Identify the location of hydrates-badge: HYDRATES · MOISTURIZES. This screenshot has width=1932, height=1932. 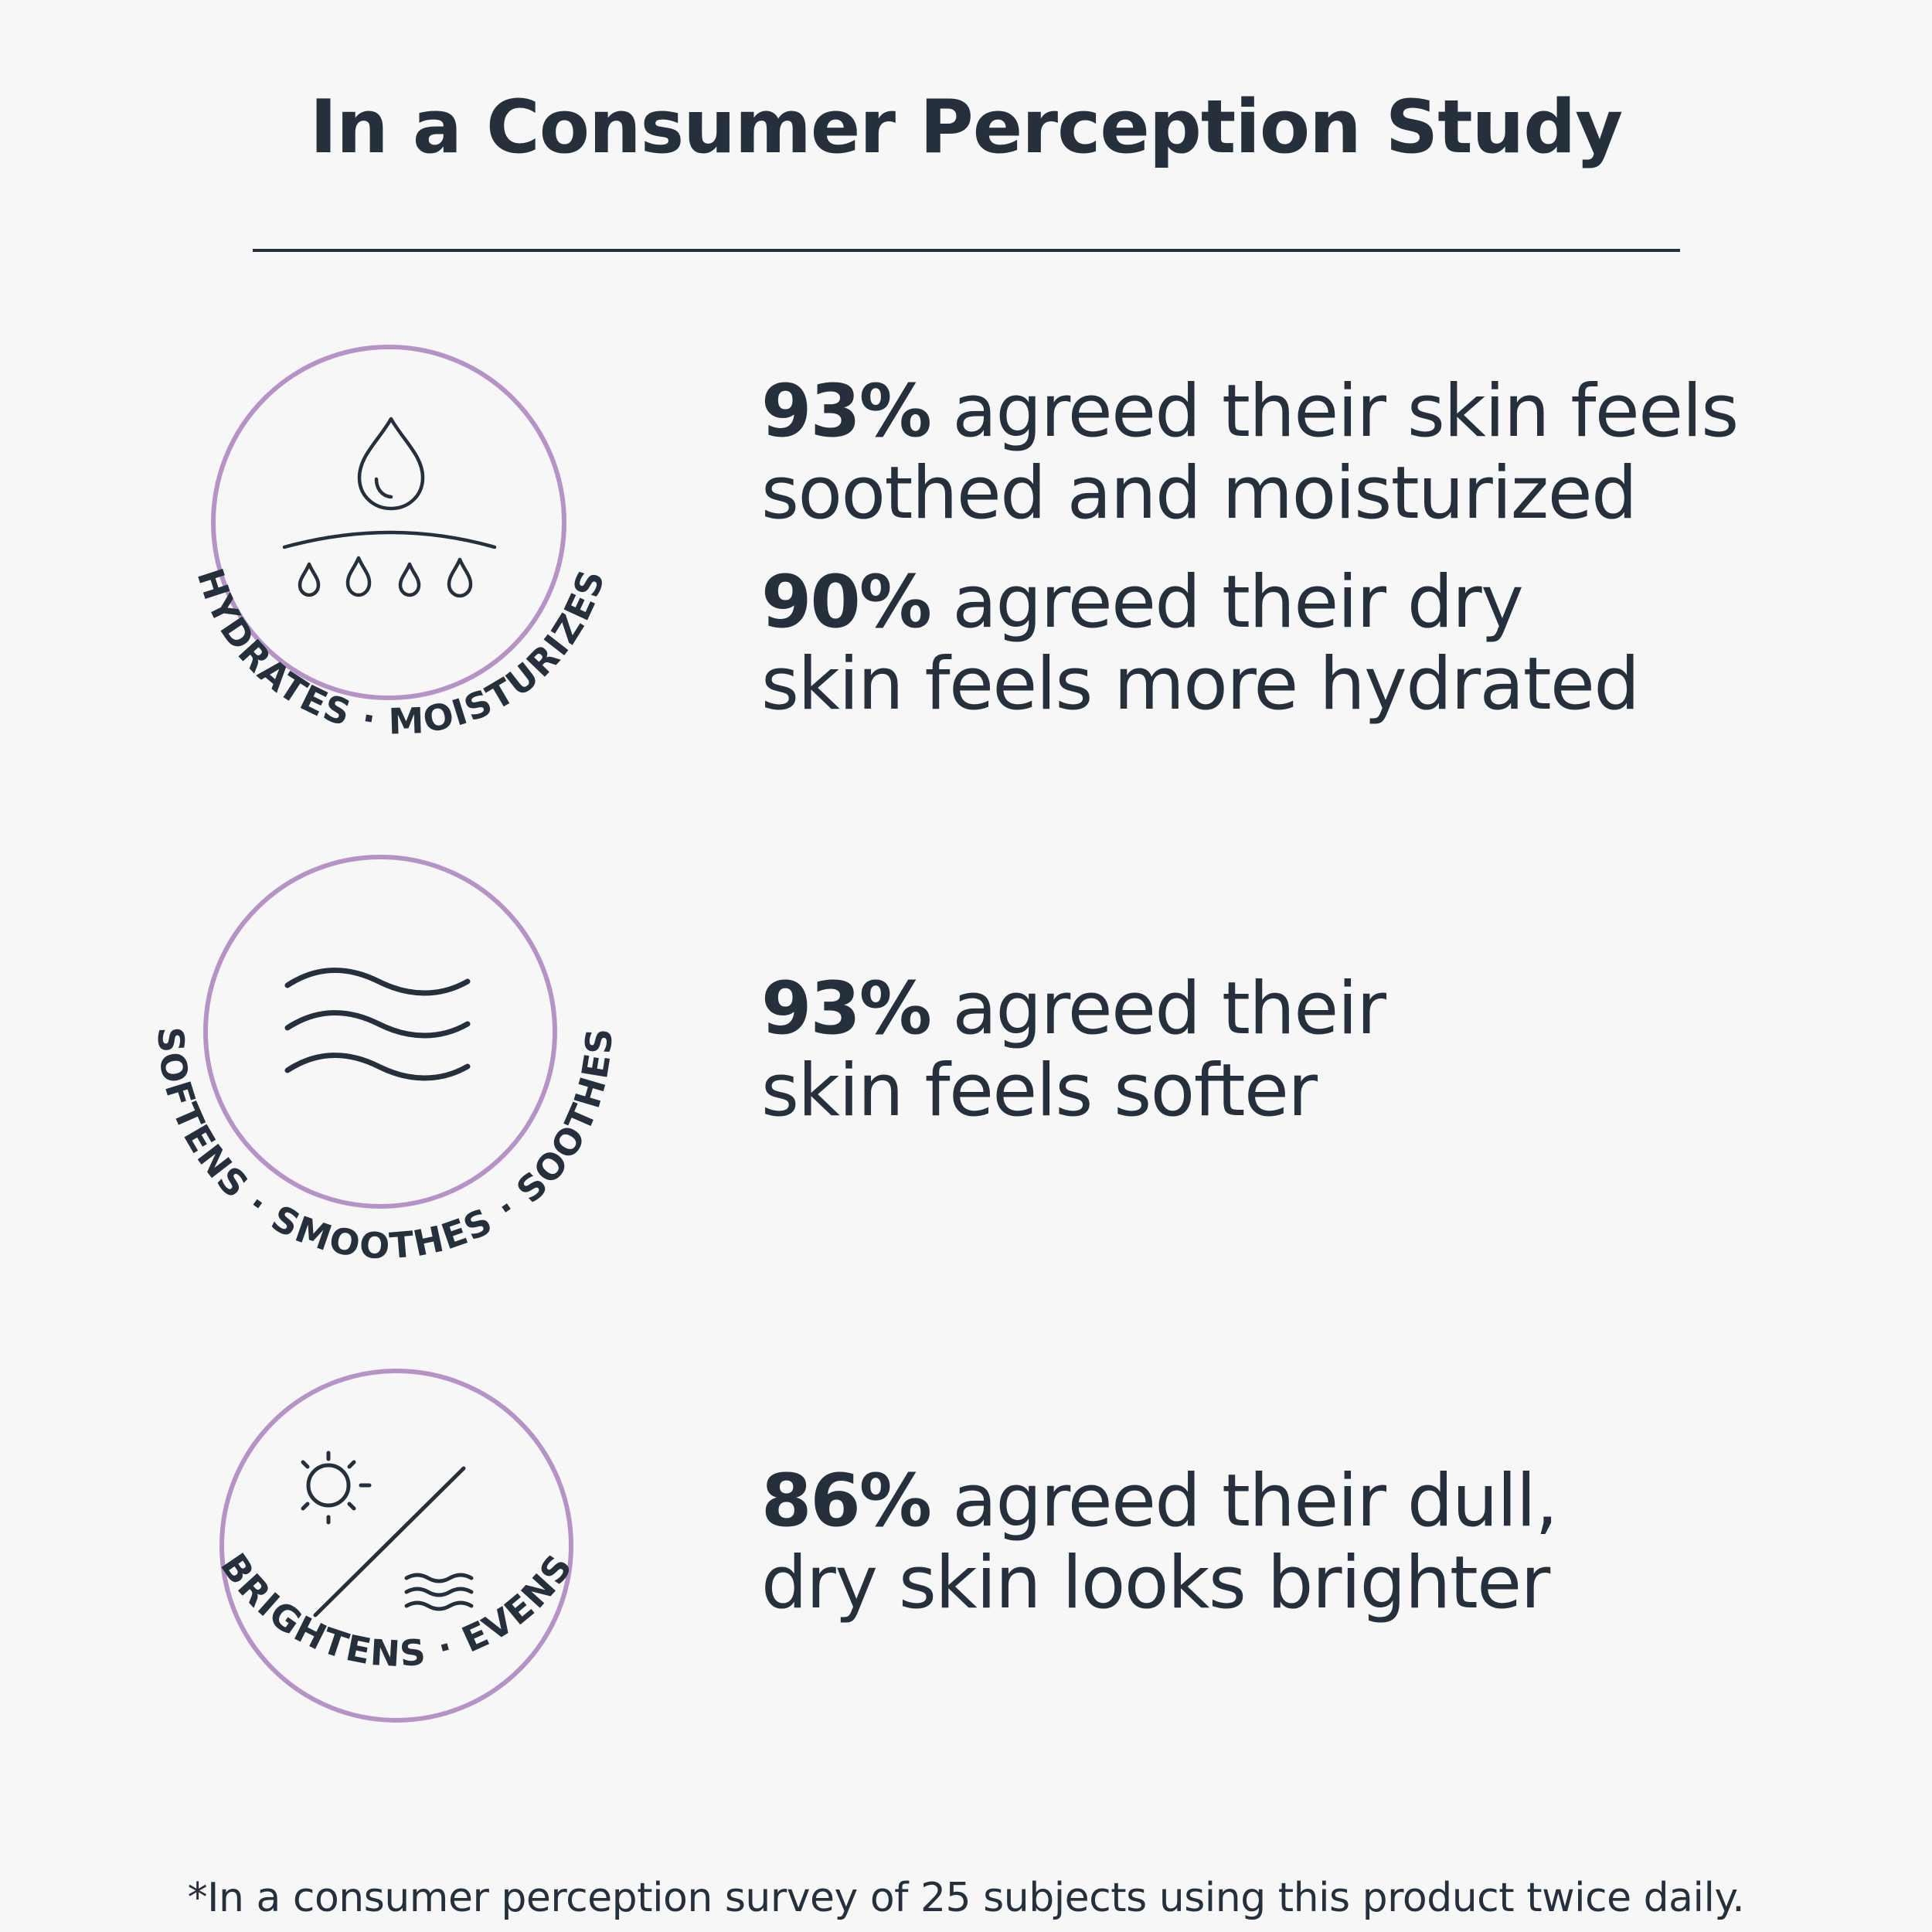
(400, 544).